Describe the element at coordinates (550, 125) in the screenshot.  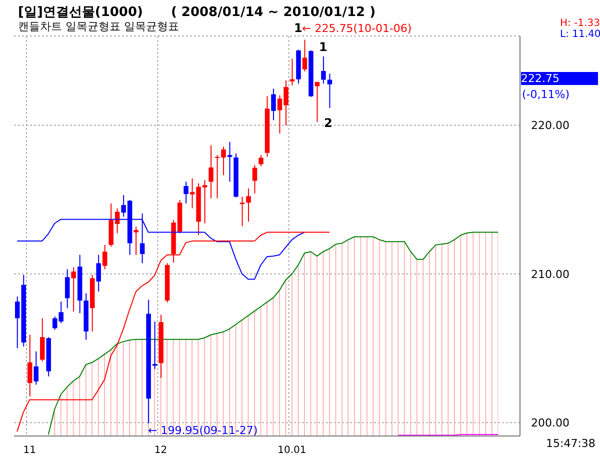
I see `y-tick-label: 220.00` at that location.